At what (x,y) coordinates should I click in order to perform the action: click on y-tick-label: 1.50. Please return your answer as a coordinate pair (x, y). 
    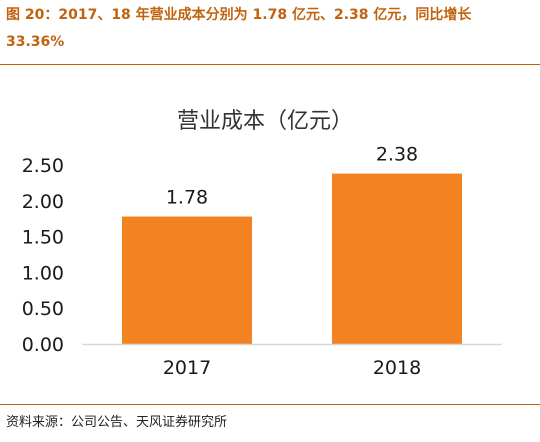
    Looking at the image, I should click on (43, 238).